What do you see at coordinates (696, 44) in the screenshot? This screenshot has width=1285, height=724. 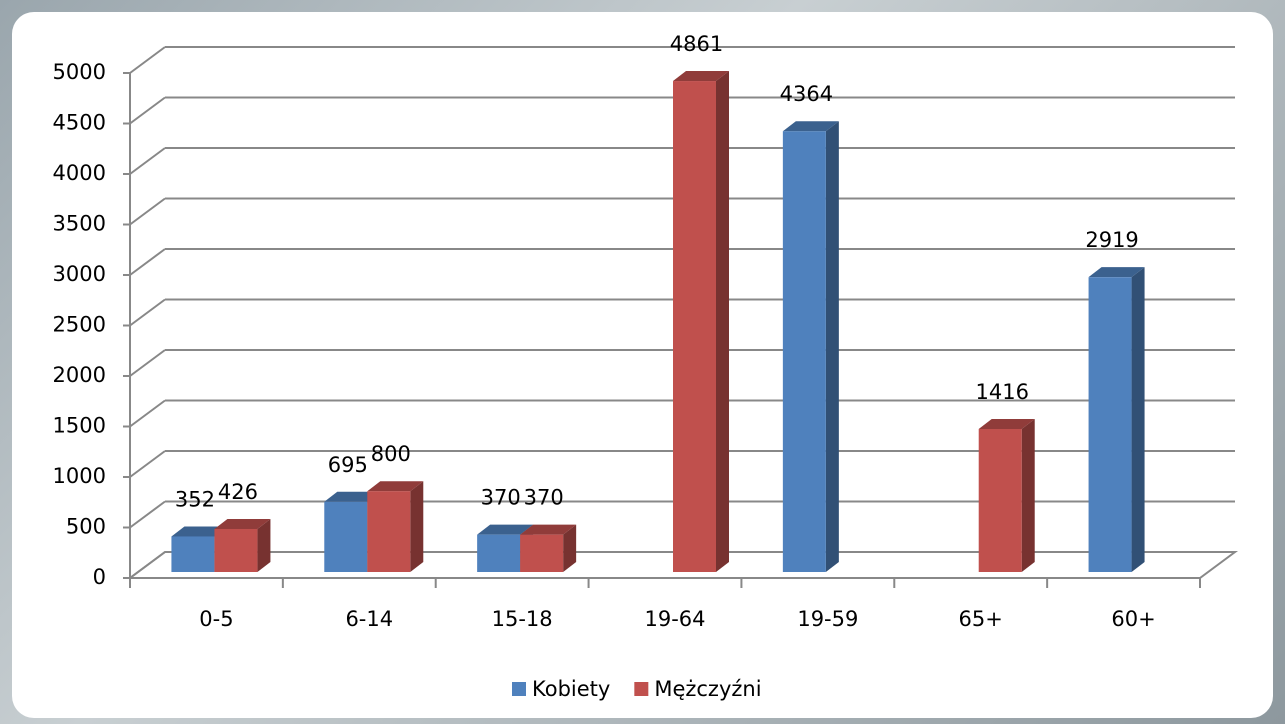 I see `value-label: 4861` at bounding box center [696, 44].